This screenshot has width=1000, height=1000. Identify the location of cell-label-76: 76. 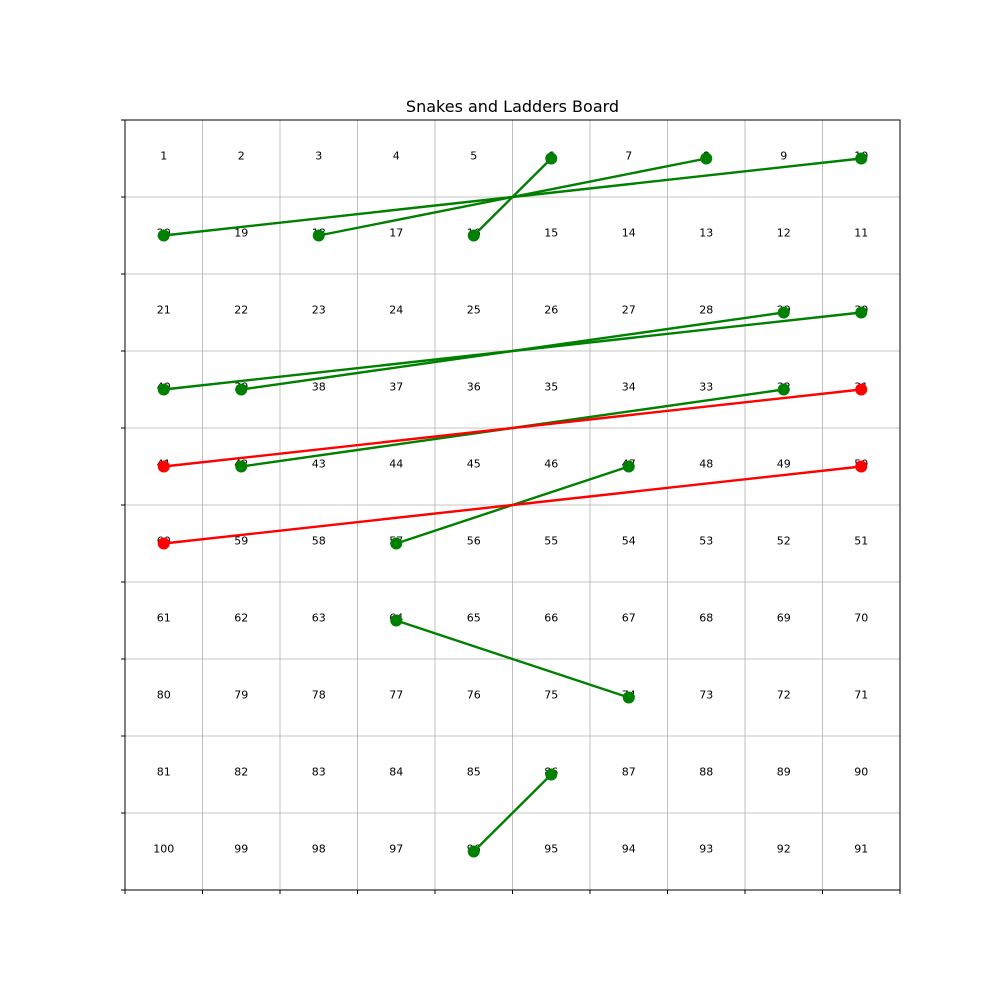
(474, 695).